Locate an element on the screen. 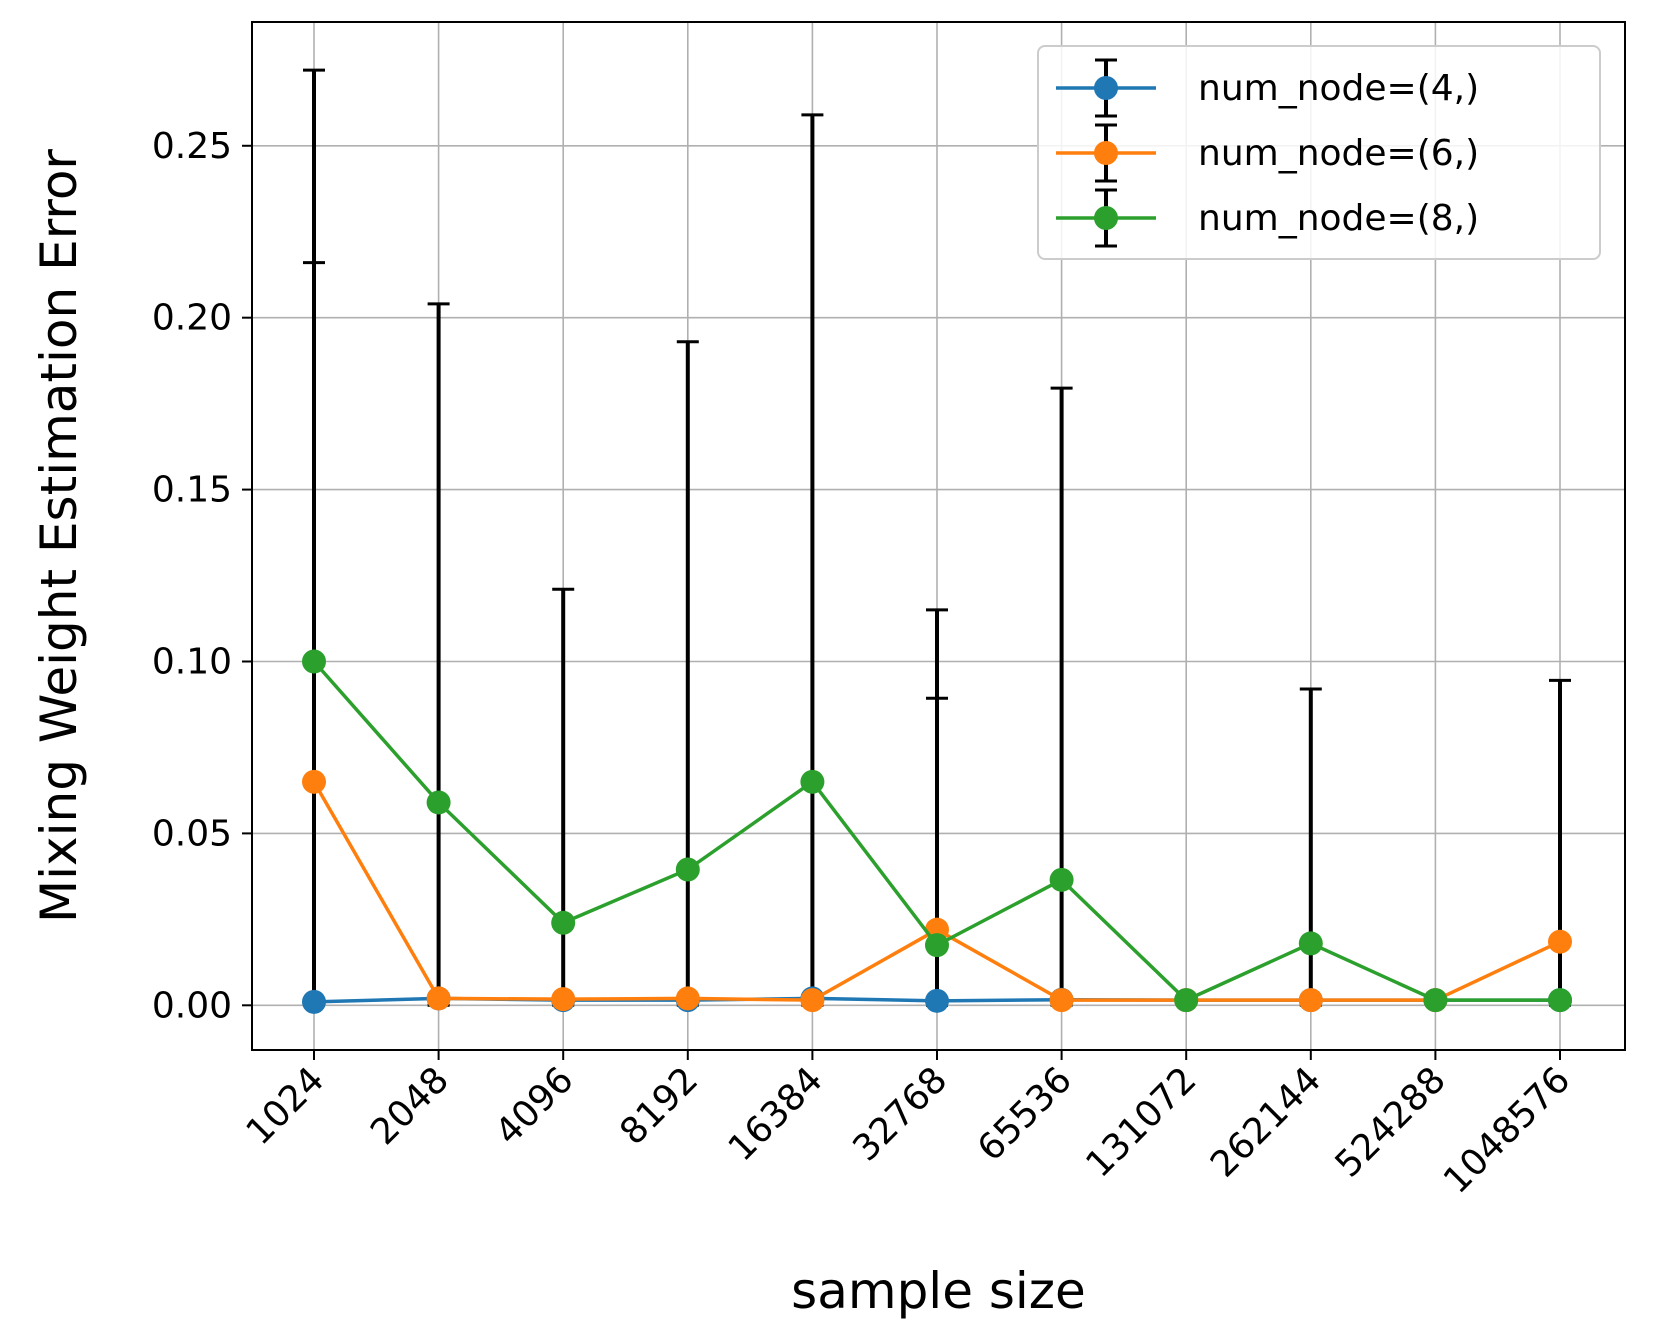 The height and width of the screenshot is (1329, 1661). y-tick-label: 0.00 is located at coordinates (192, 1005).